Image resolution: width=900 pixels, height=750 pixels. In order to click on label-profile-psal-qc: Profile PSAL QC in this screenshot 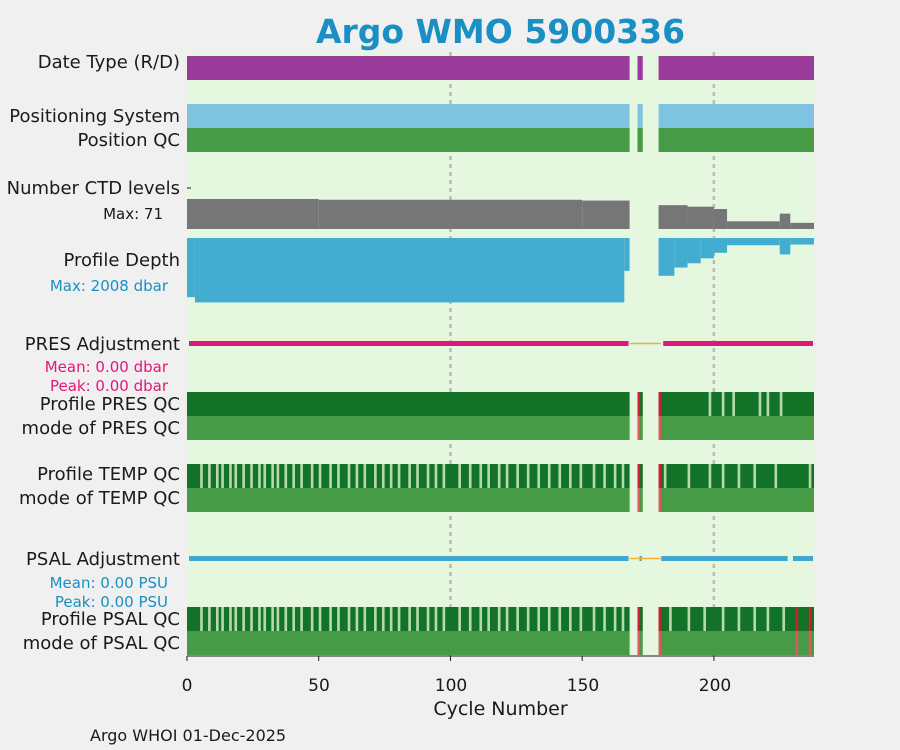, I will do `click(110, 619)`.